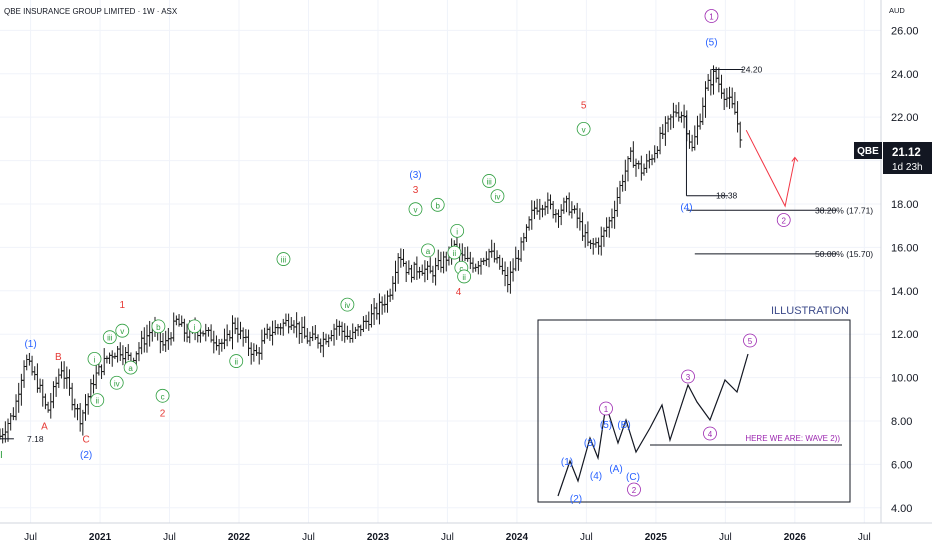 This screenshot has height=550, width=932. What do you see at coordinates (239, 537) in the screenshot?
I see `time-tick-label: 2022` at bounding box center [239, 537].